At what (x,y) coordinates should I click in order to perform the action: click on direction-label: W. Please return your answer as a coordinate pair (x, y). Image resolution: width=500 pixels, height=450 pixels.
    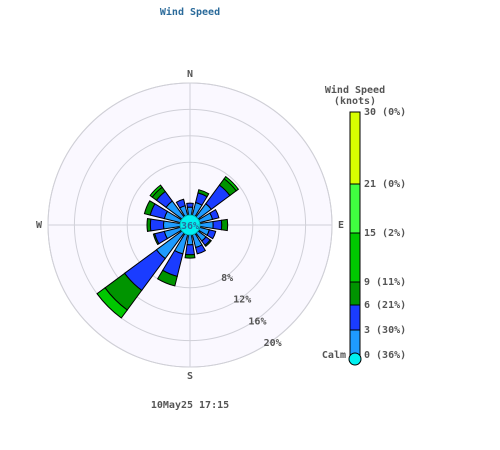
    Looking at the image, I should click on (39, 225).